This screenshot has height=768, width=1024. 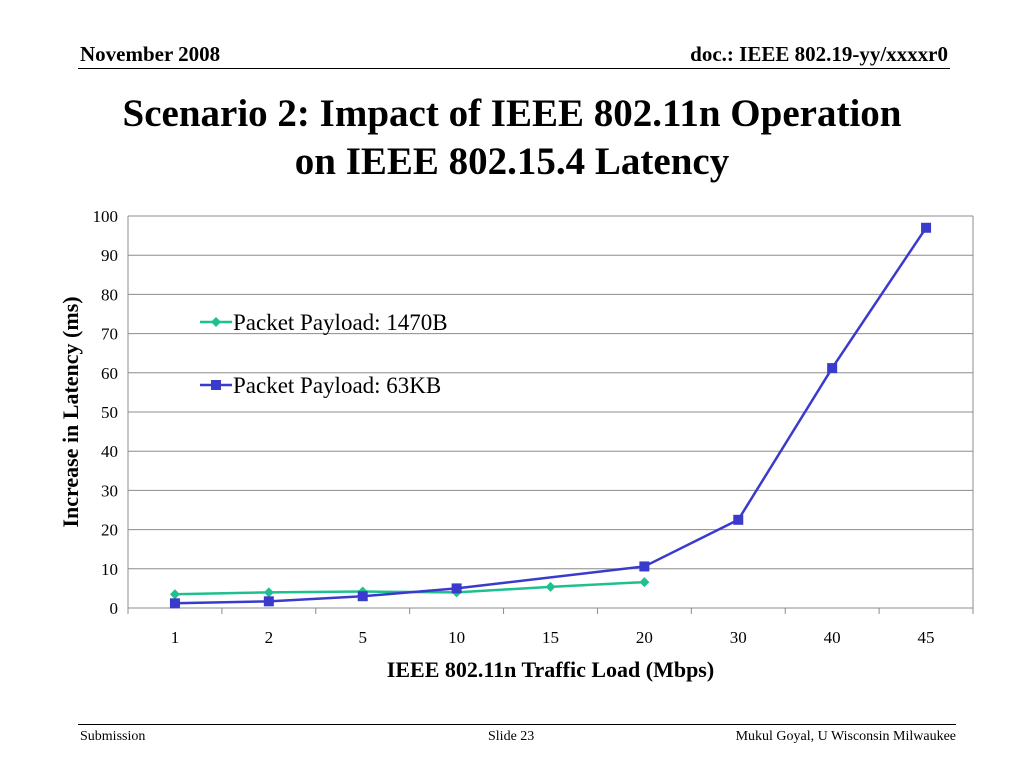 I want to click on x-tick-label: 40, so click(x=832, y=637).